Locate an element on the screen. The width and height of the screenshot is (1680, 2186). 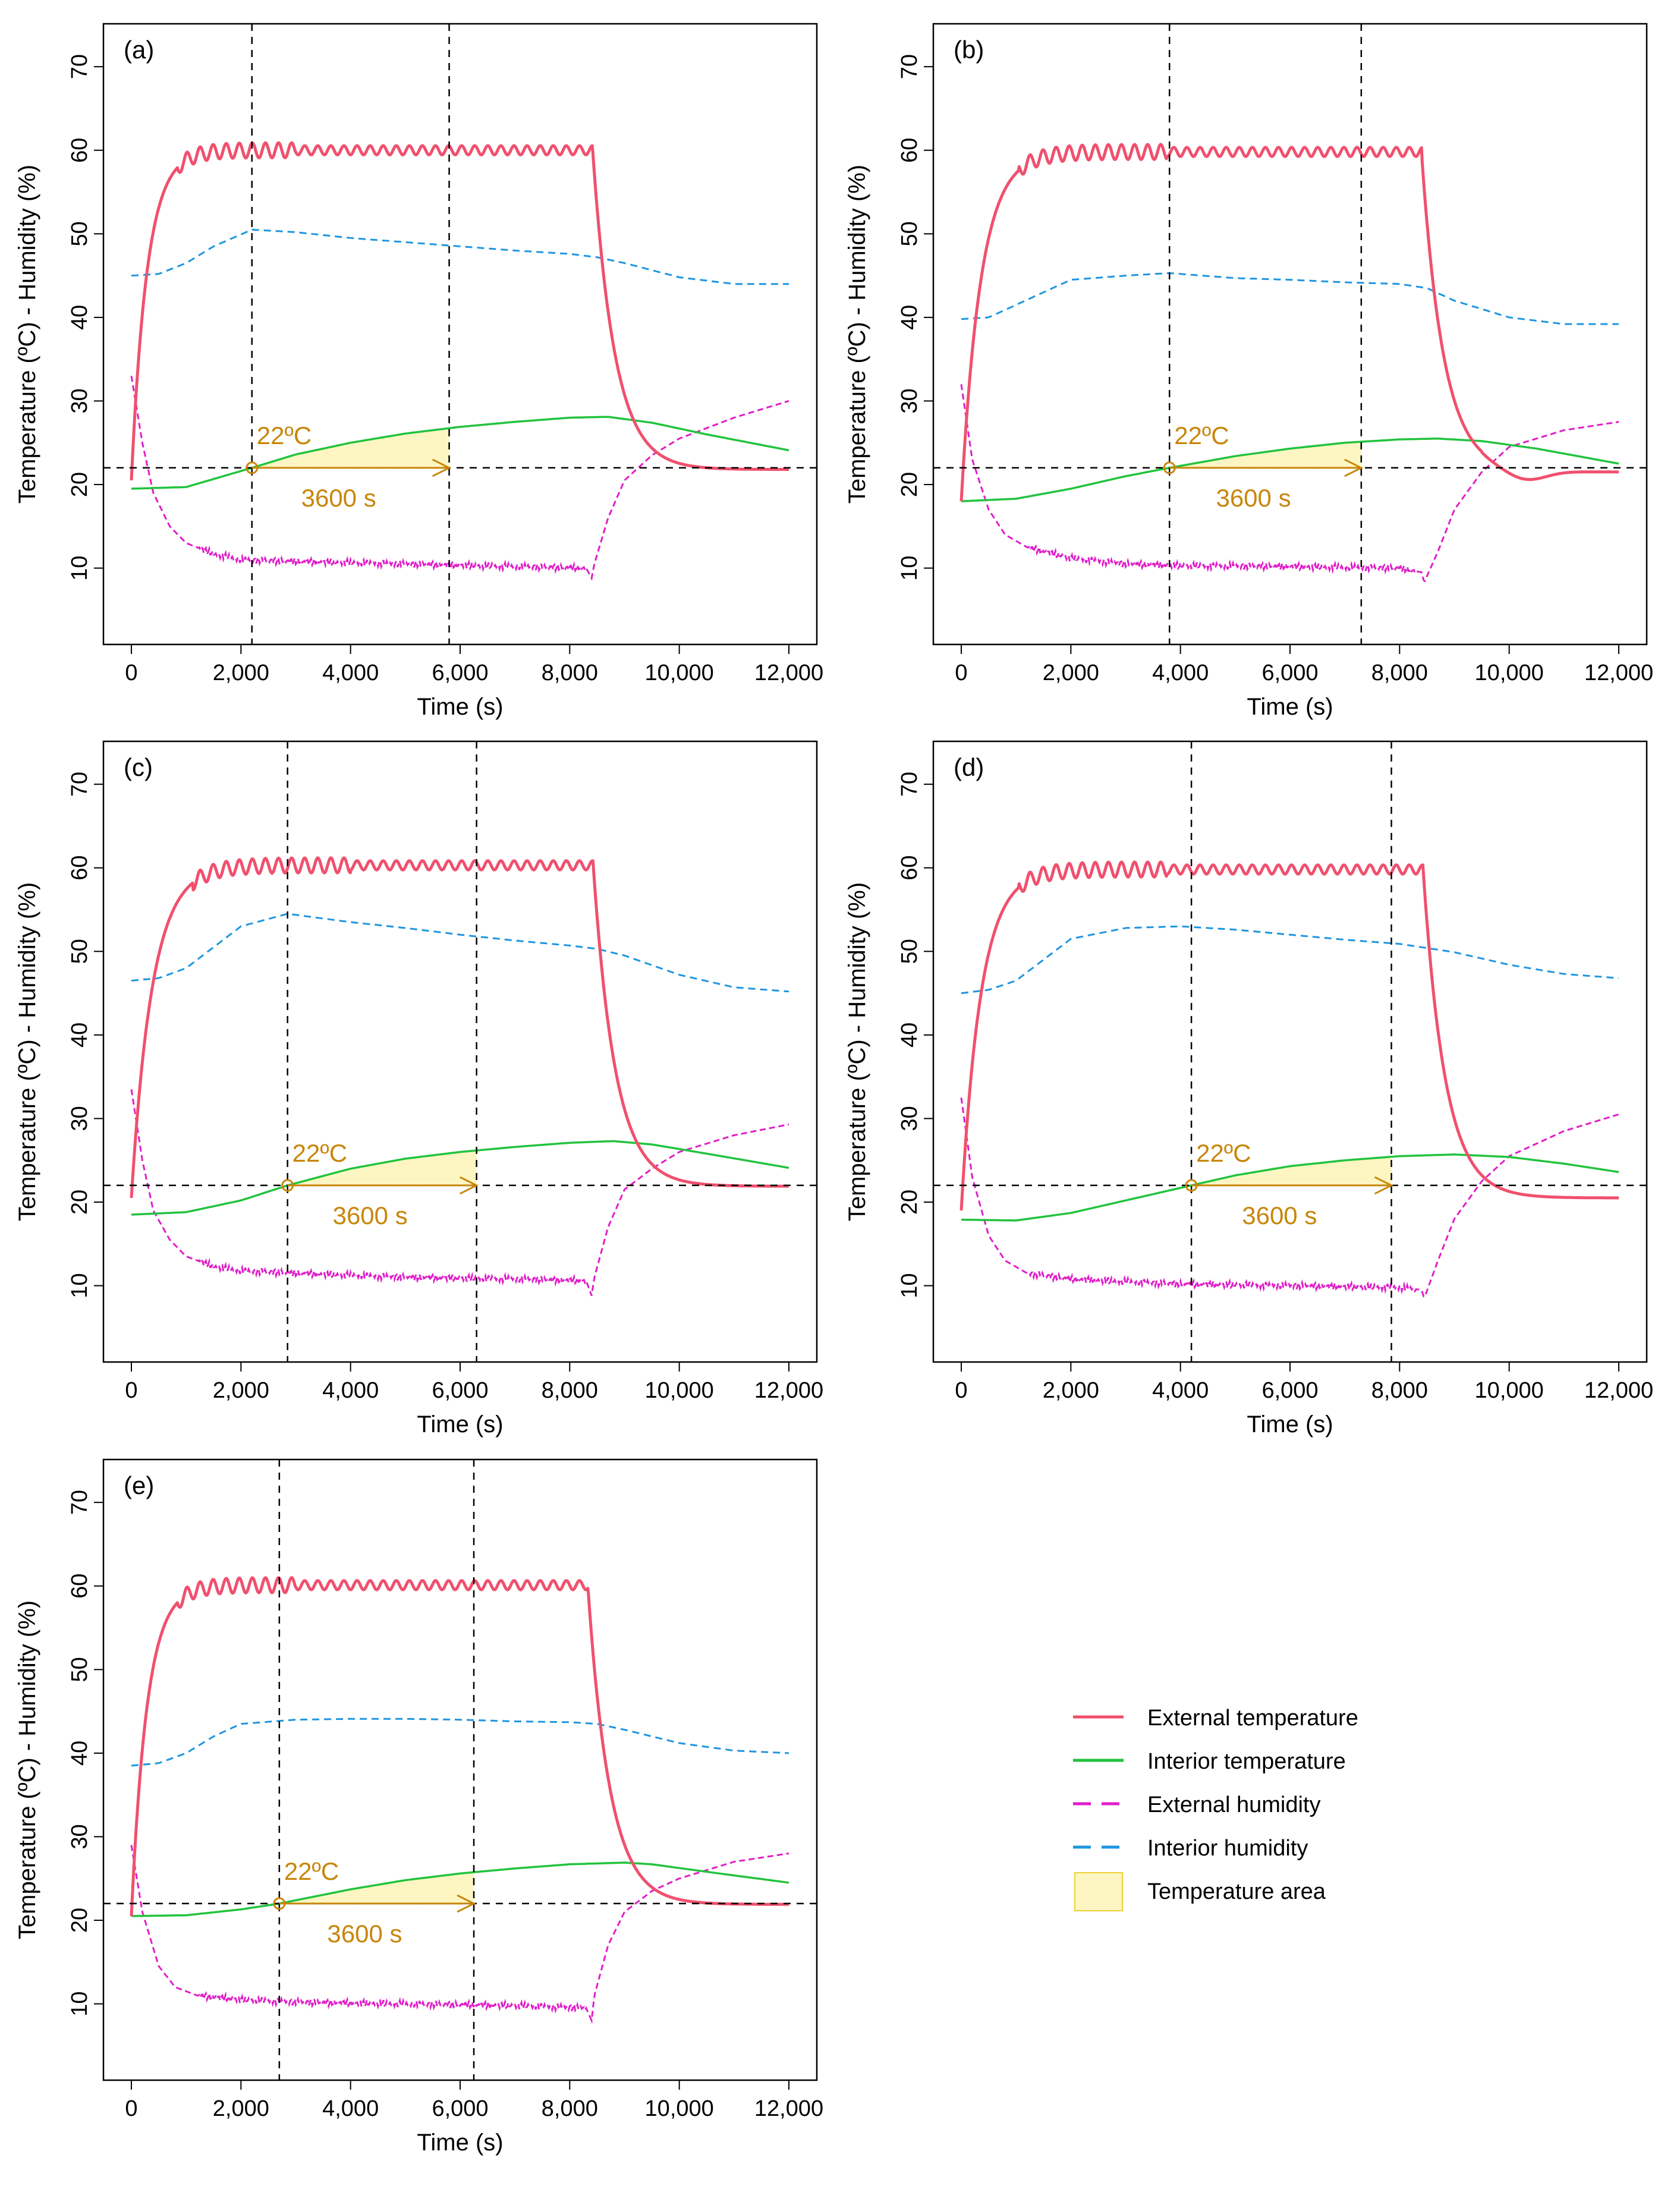
panel-label: (b) is located at coordinates (969, 50).